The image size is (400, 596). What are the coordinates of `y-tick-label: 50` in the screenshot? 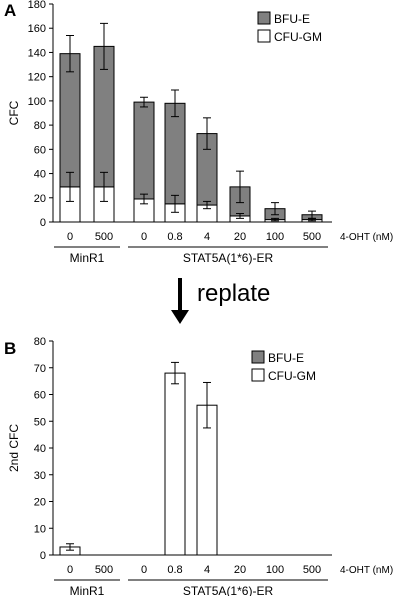 It's located at (40, 422).